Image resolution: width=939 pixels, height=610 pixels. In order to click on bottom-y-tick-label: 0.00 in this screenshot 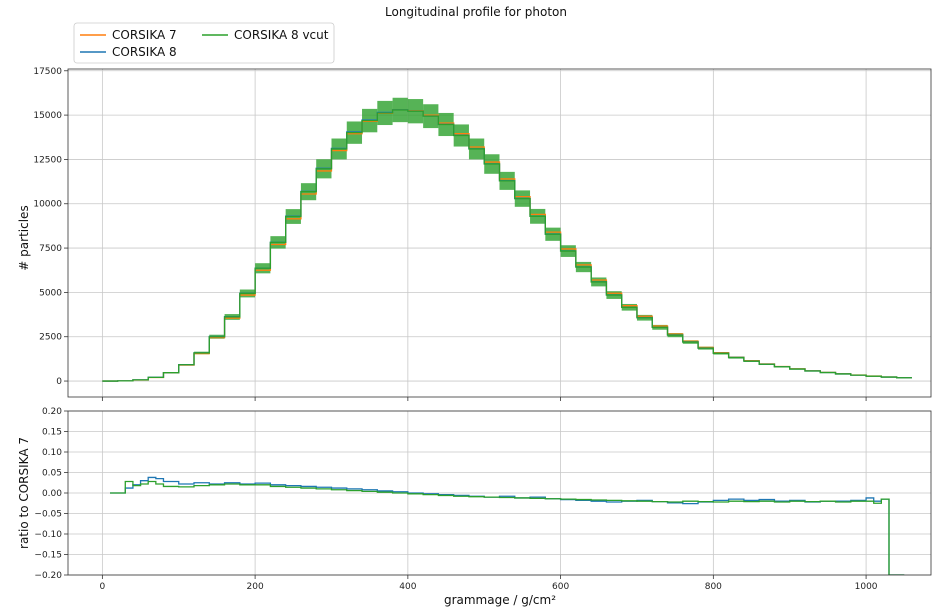, I will do `click(52, 494)`.